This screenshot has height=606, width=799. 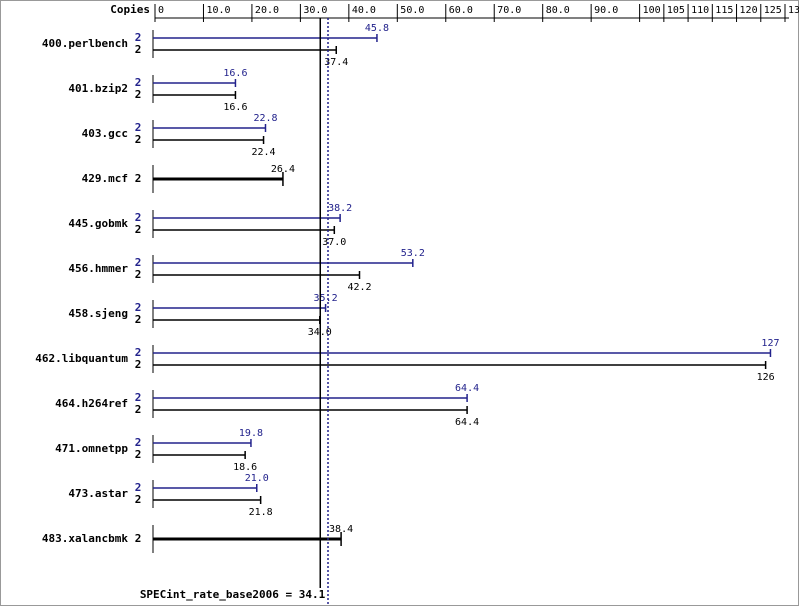 What do you see at coordinates (724, 10) in the screenshot?
I see `x-tick-label: 115` at bounding box center [724, 10].